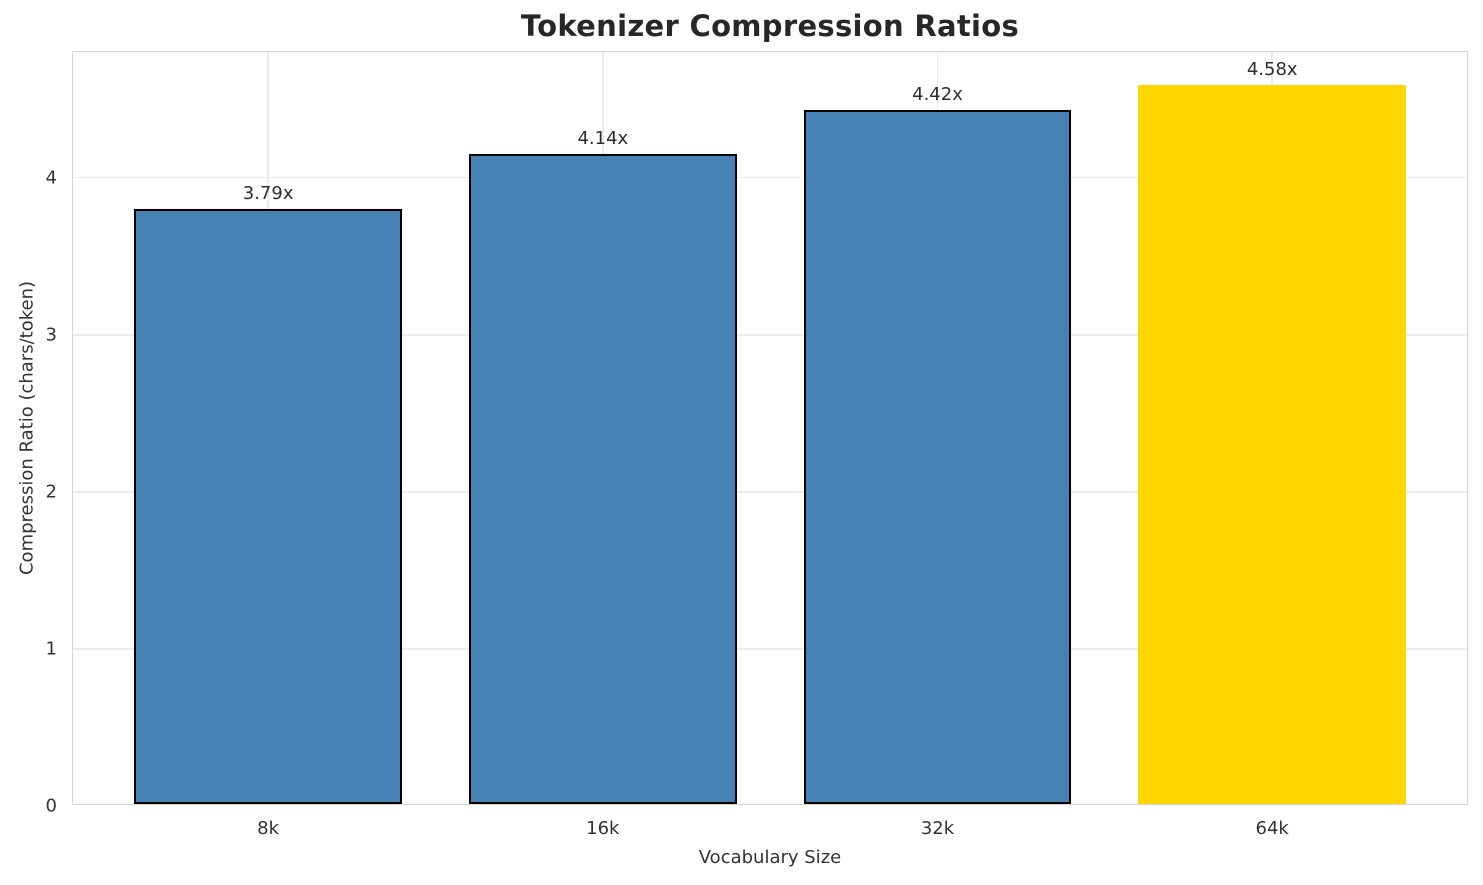 Image resolution: width=1483 pixels, height=885 pixels. What do you see at coordinates (937, 94) in the screenshot?
I see `bar-value-label: 4.42x` at bounding box center [937, 94].